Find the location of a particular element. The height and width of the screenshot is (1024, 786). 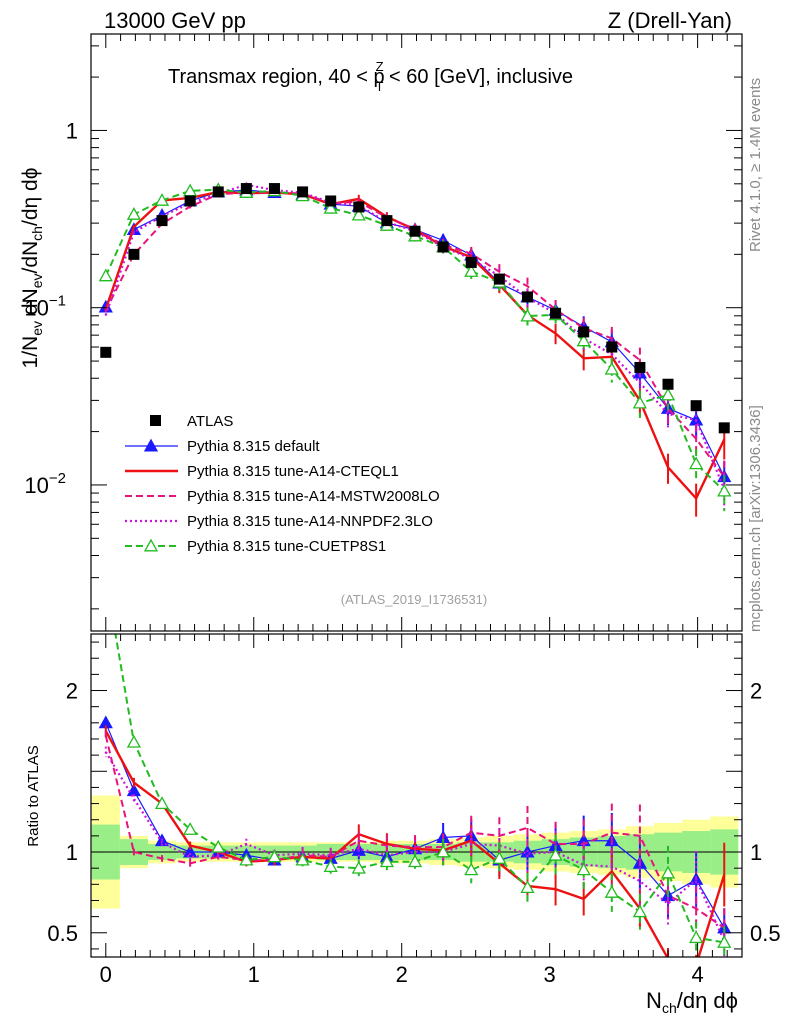

legend-item: ATLAS is located at coordinates (191, 421).